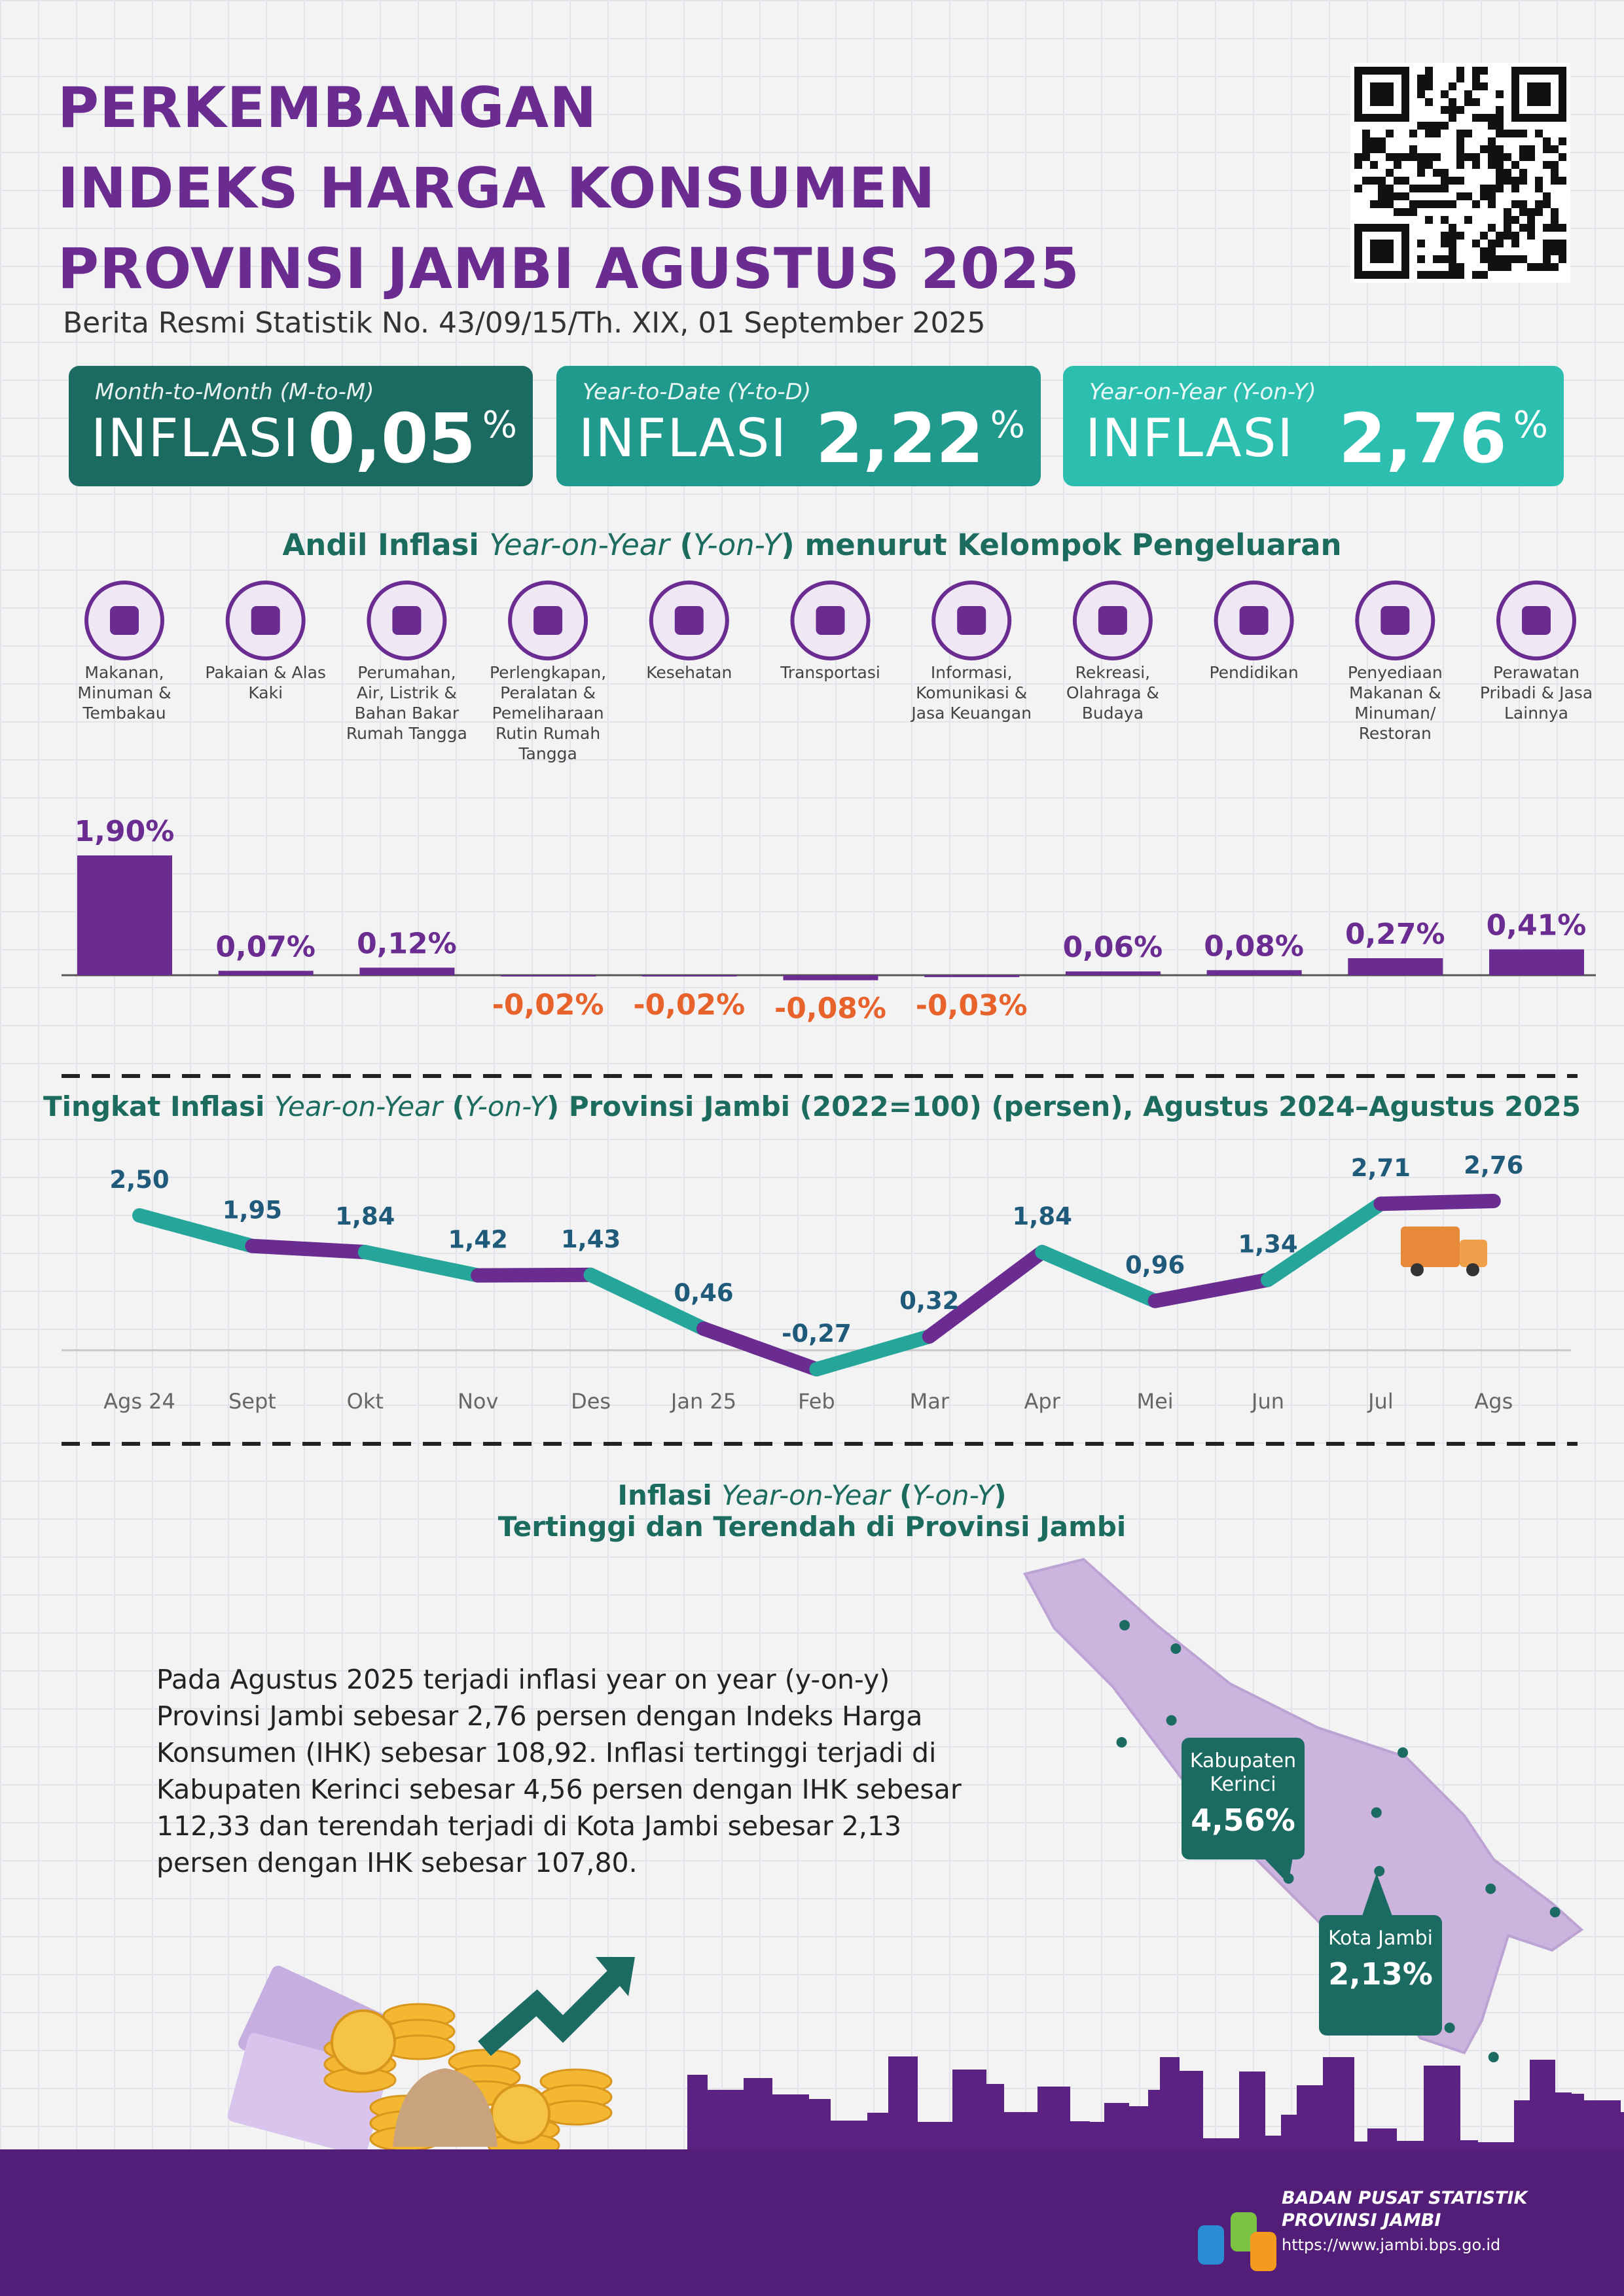 This screenshot has height=2296, width=1624. I want to click on category-label: Kesehatan, so click(689, 672).